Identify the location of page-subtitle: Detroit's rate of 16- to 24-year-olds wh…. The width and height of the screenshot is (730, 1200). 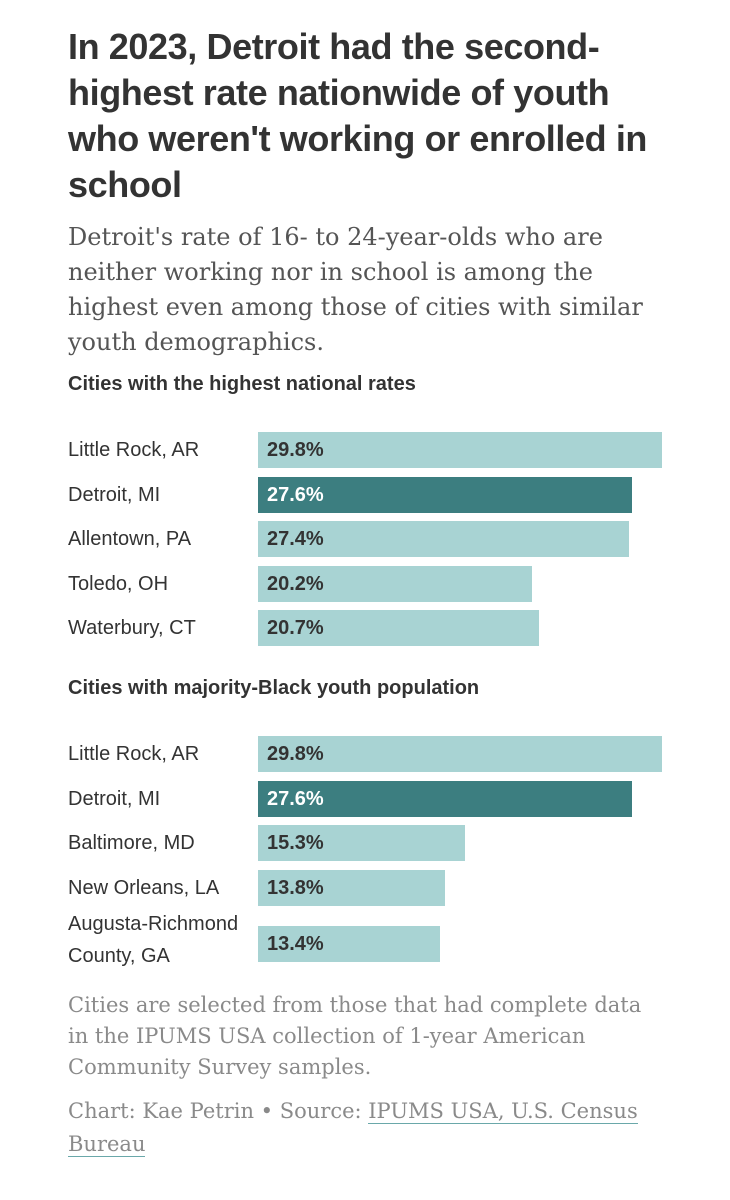
(355, 289).